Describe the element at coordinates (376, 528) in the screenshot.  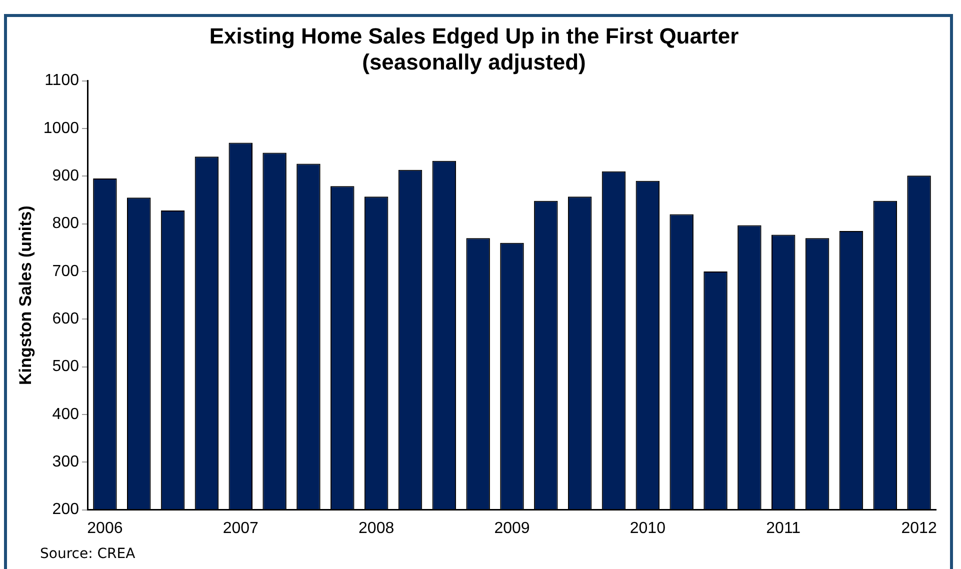
I see `x-tick-label: 2008` at that location.